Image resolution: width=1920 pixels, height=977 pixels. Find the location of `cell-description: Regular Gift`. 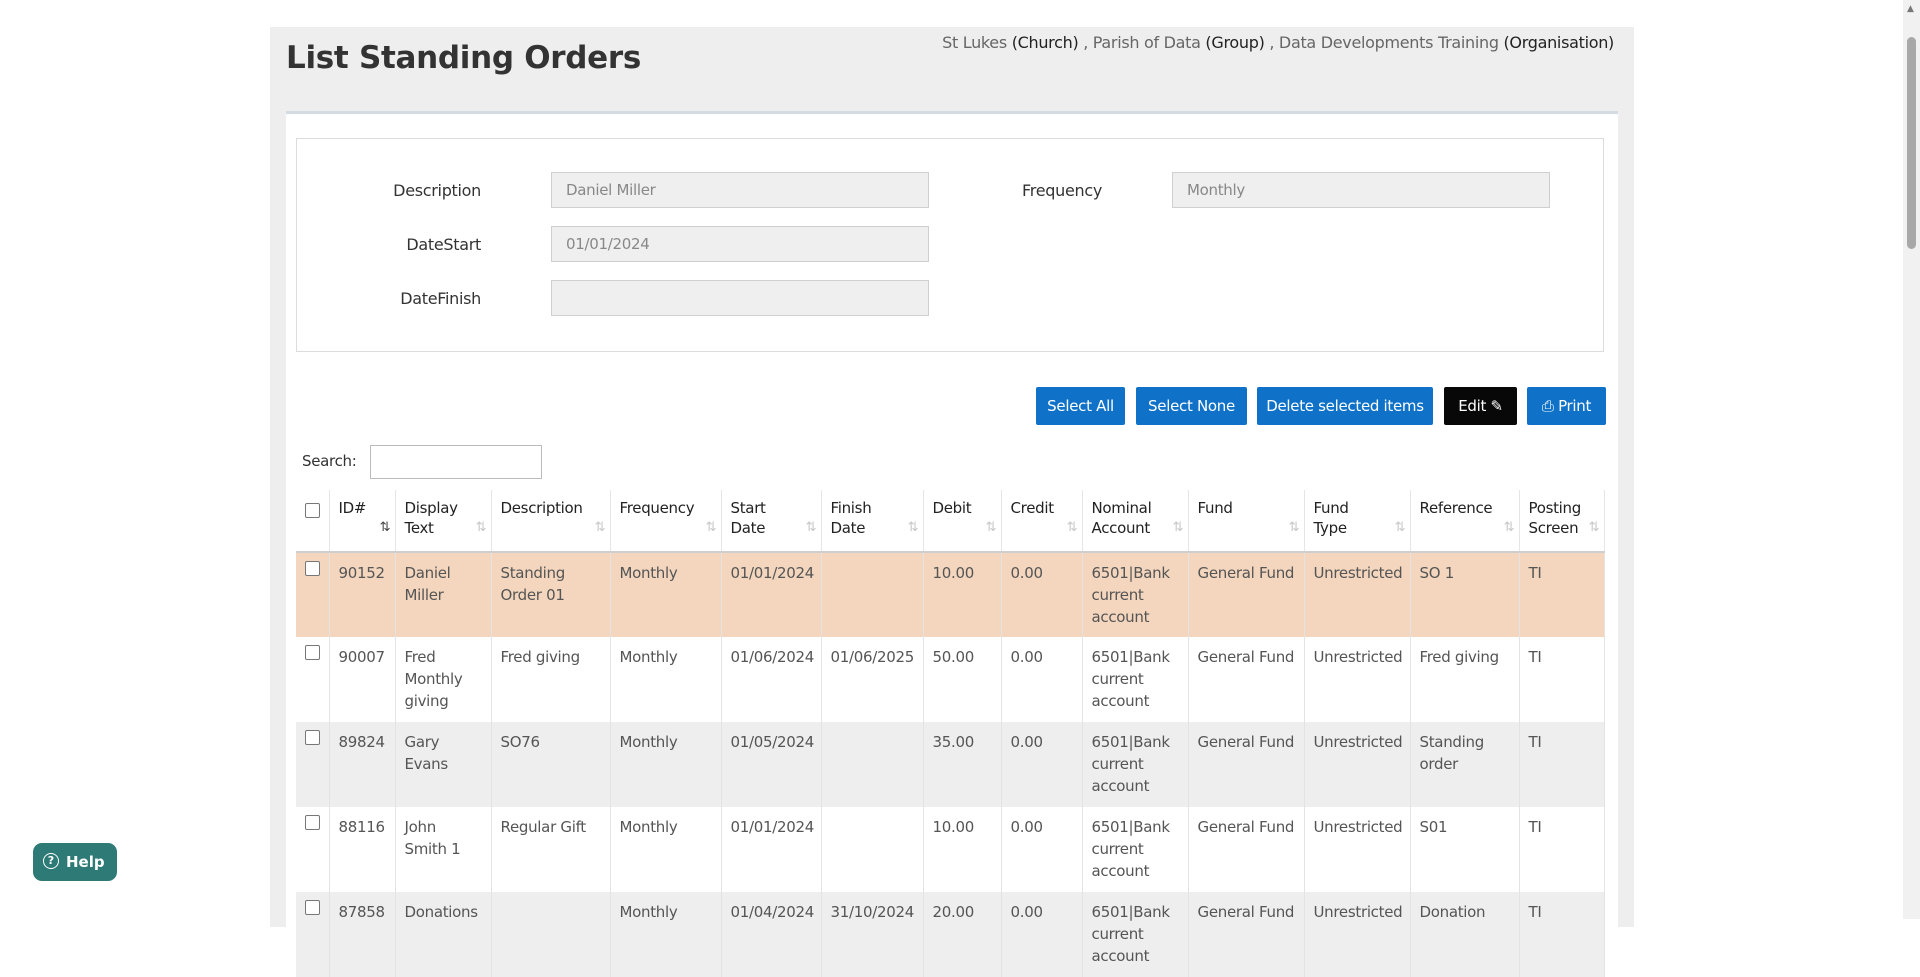

cell-description: Regular Gift is located at coordinates (551, 849).